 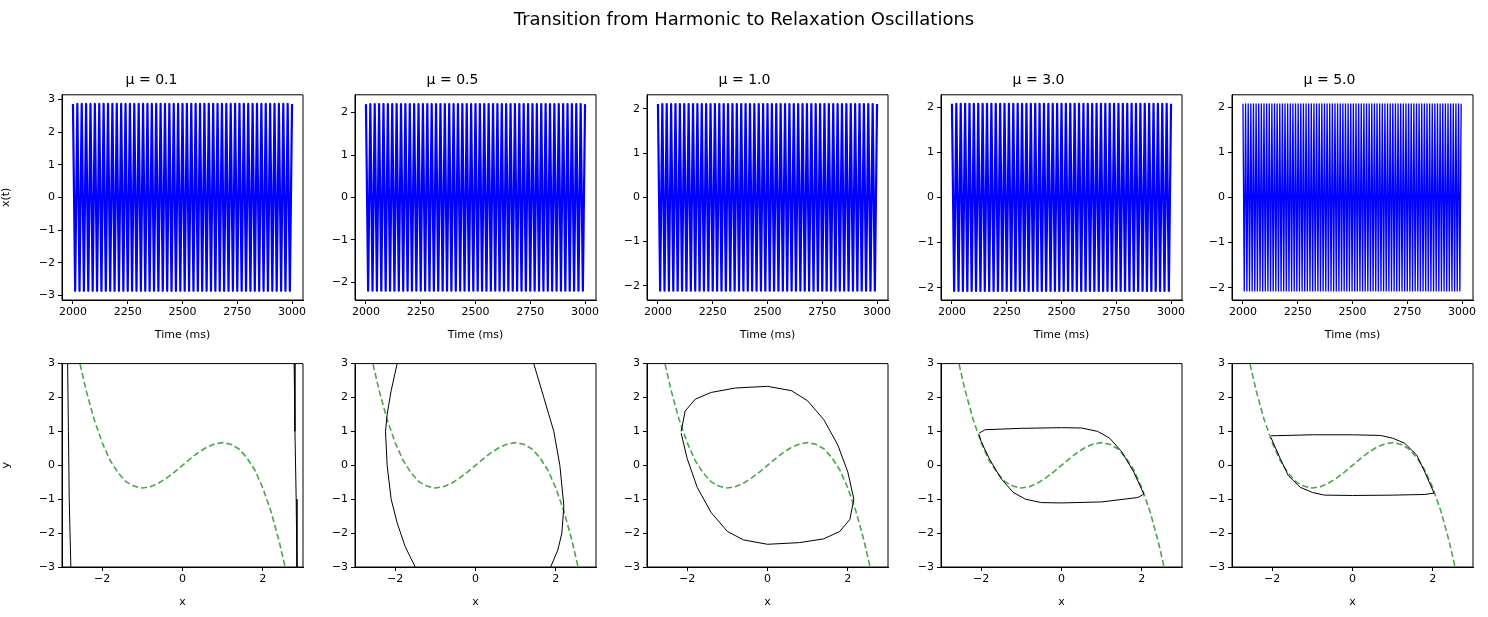 I want to click on text: Transition from Harmonic to Relaxation Oscillations, so click(x=744, y=18).